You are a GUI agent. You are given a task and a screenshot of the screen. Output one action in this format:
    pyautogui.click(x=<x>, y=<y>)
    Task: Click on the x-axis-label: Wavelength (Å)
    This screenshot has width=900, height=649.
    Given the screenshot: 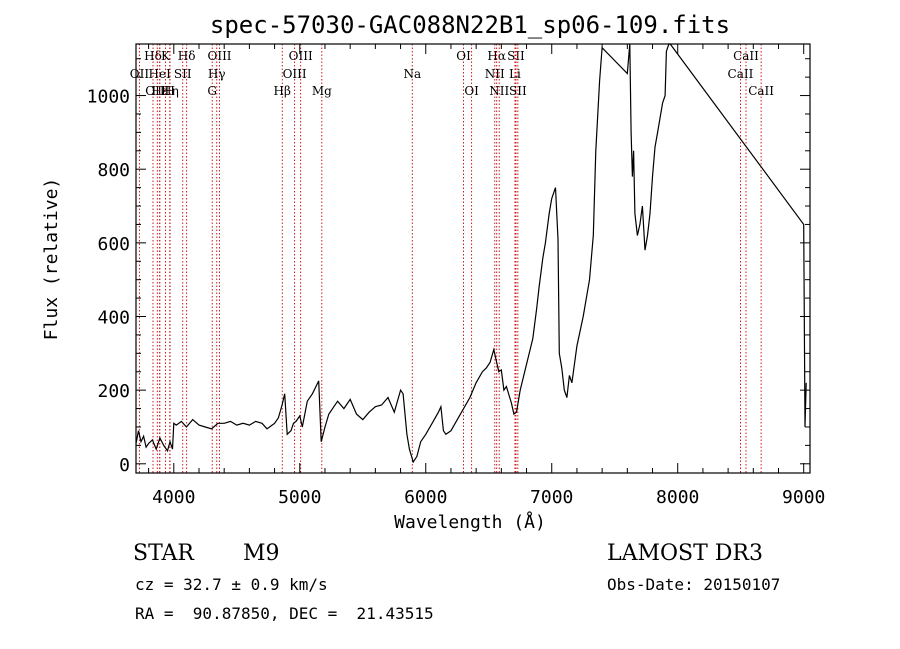 What is the action you would take?
    pyautogui.click(x=470, y=522)
    